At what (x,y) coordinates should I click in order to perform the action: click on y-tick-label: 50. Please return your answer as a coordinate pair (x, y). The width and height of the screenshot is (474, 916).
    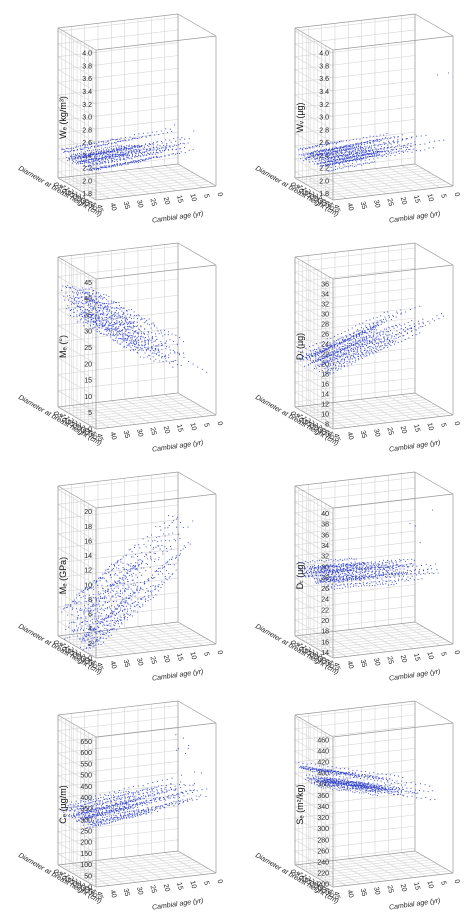
    Looking at the image, I should click on (93, 664).